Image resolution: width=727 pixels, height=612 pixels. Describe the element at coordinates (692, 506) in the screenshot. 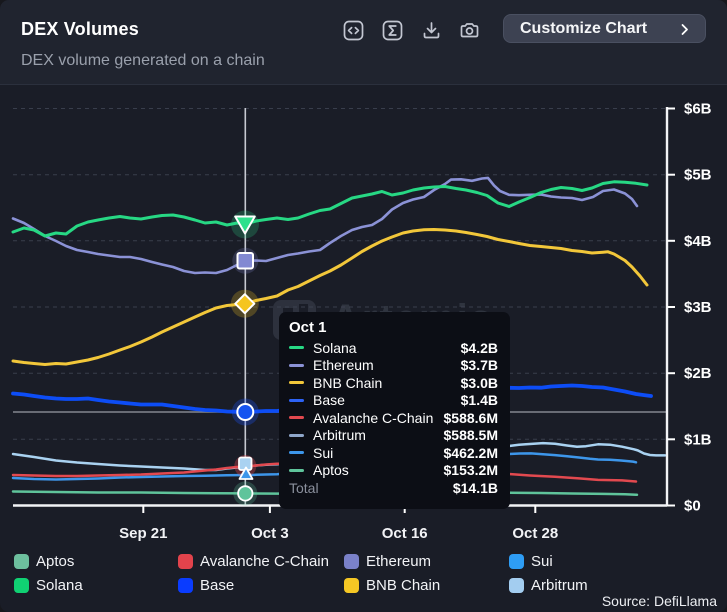

I see `svg-text: $0` at that location.